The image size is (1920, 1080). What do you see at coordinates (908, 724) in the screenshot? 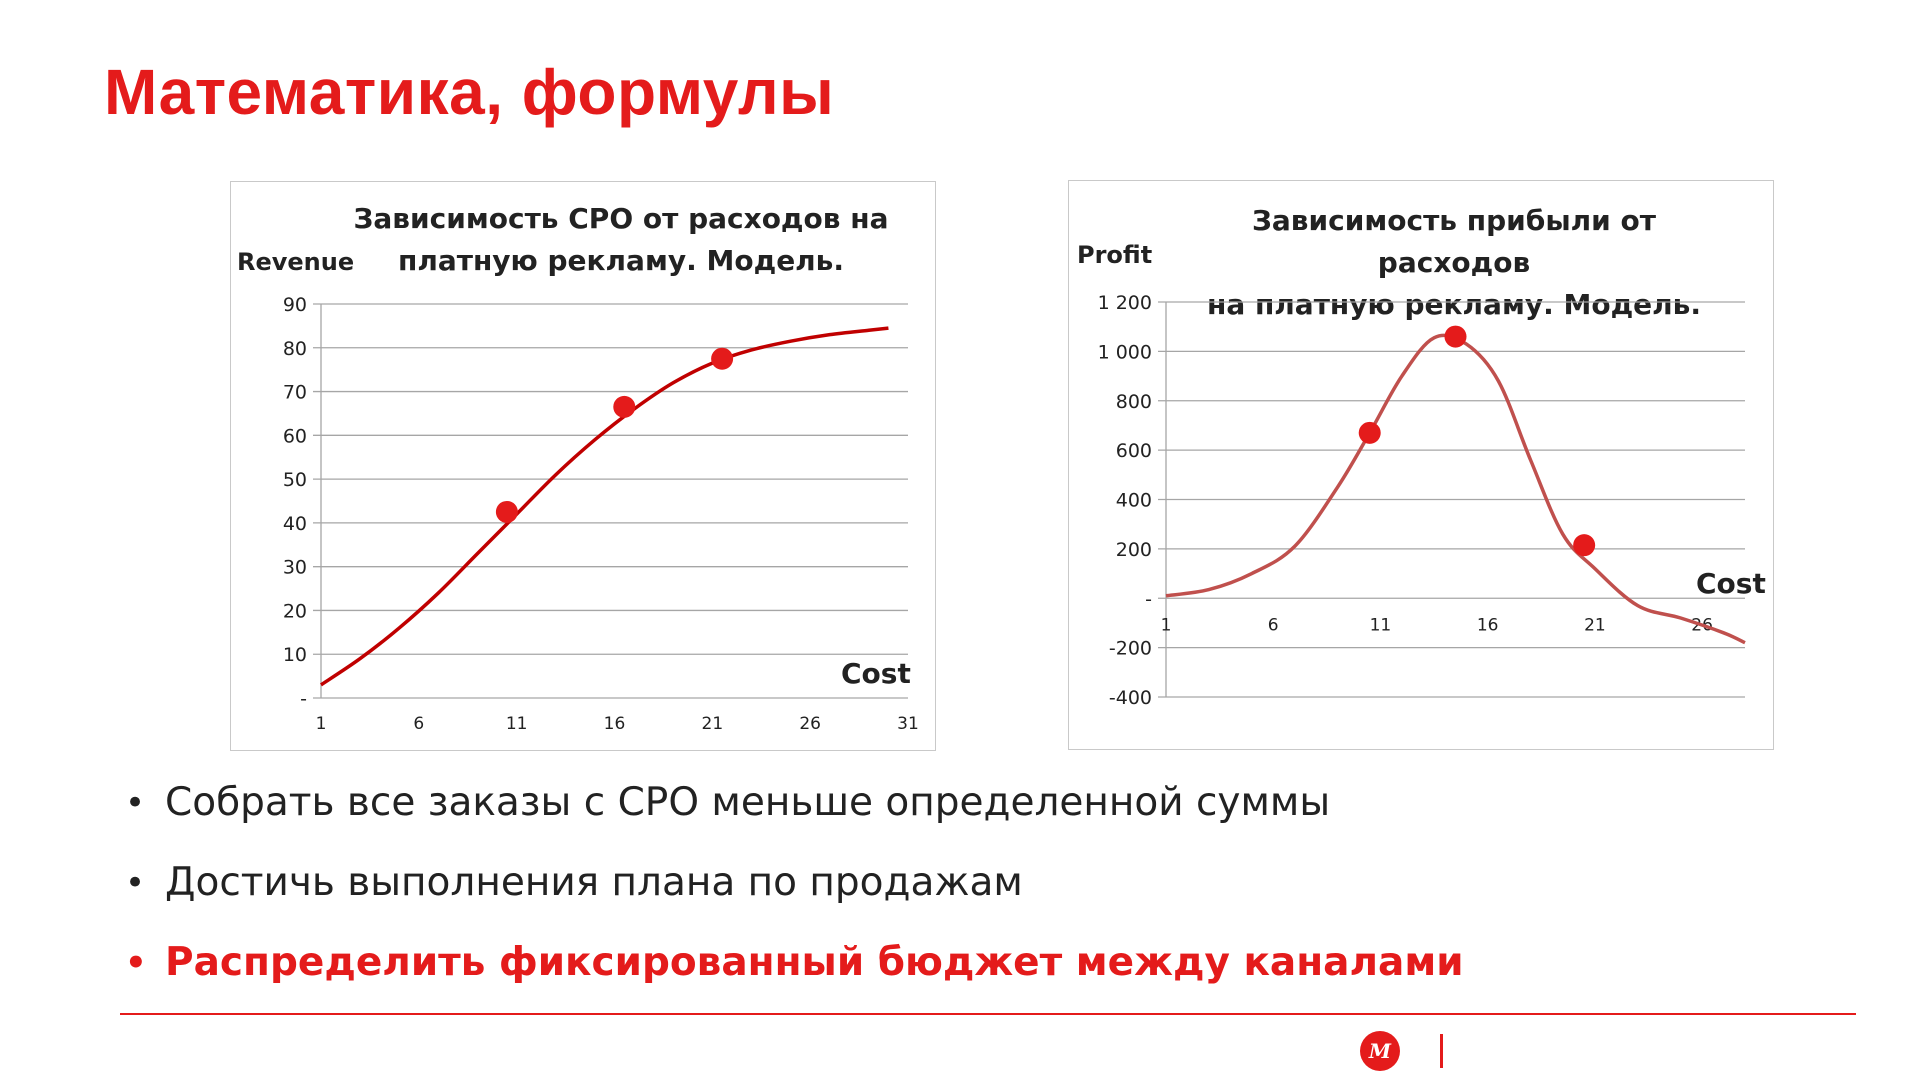
I see `x-tick-label: 31` at bounding box center [908, 724].